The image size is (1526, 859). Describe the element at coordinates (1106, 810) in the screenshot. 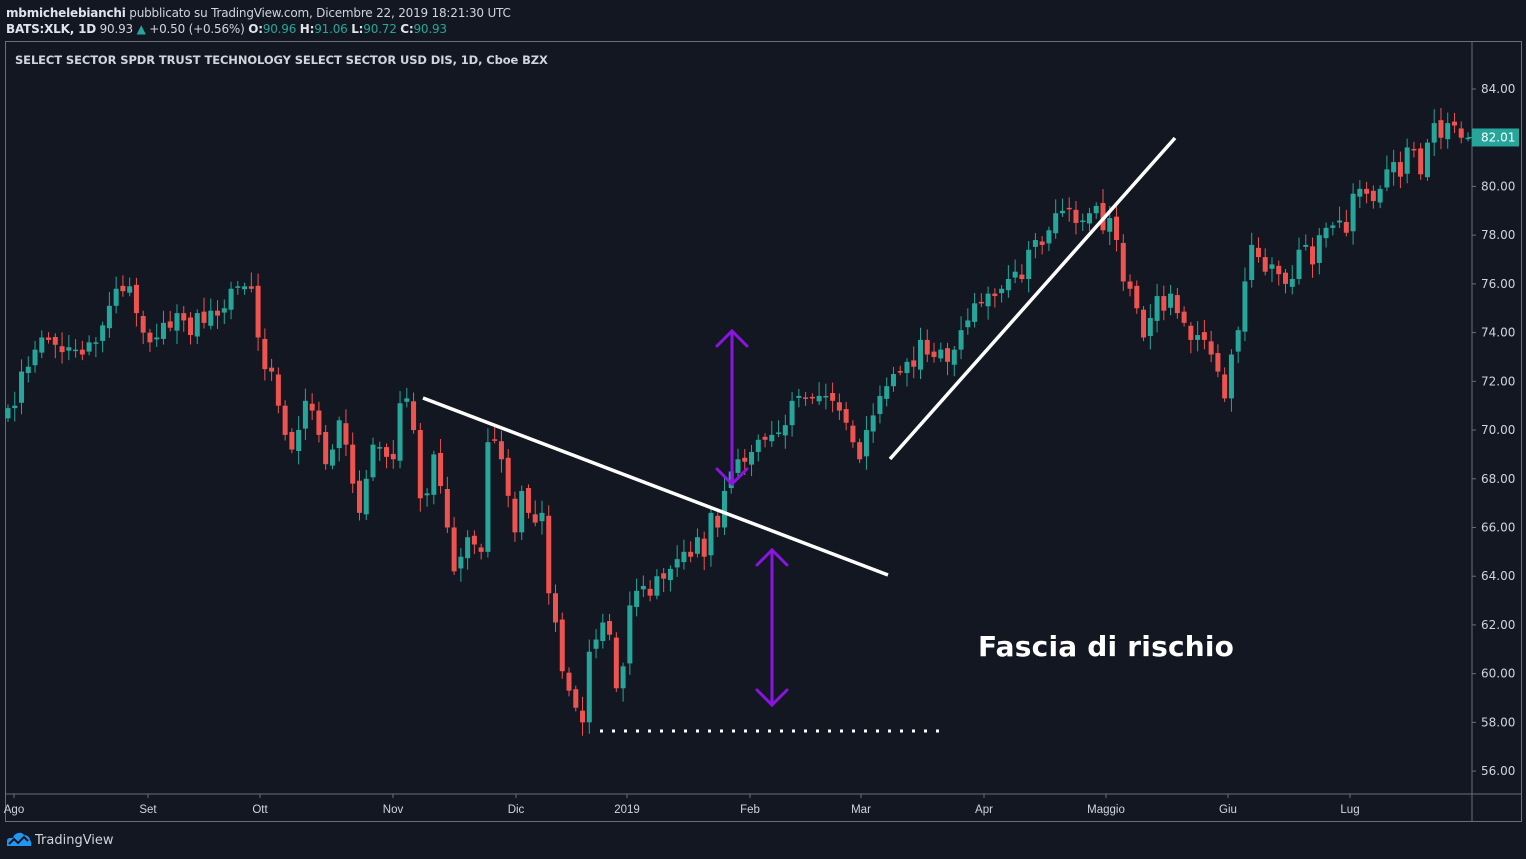

I see `x-tick-label: Maggio` at that location.